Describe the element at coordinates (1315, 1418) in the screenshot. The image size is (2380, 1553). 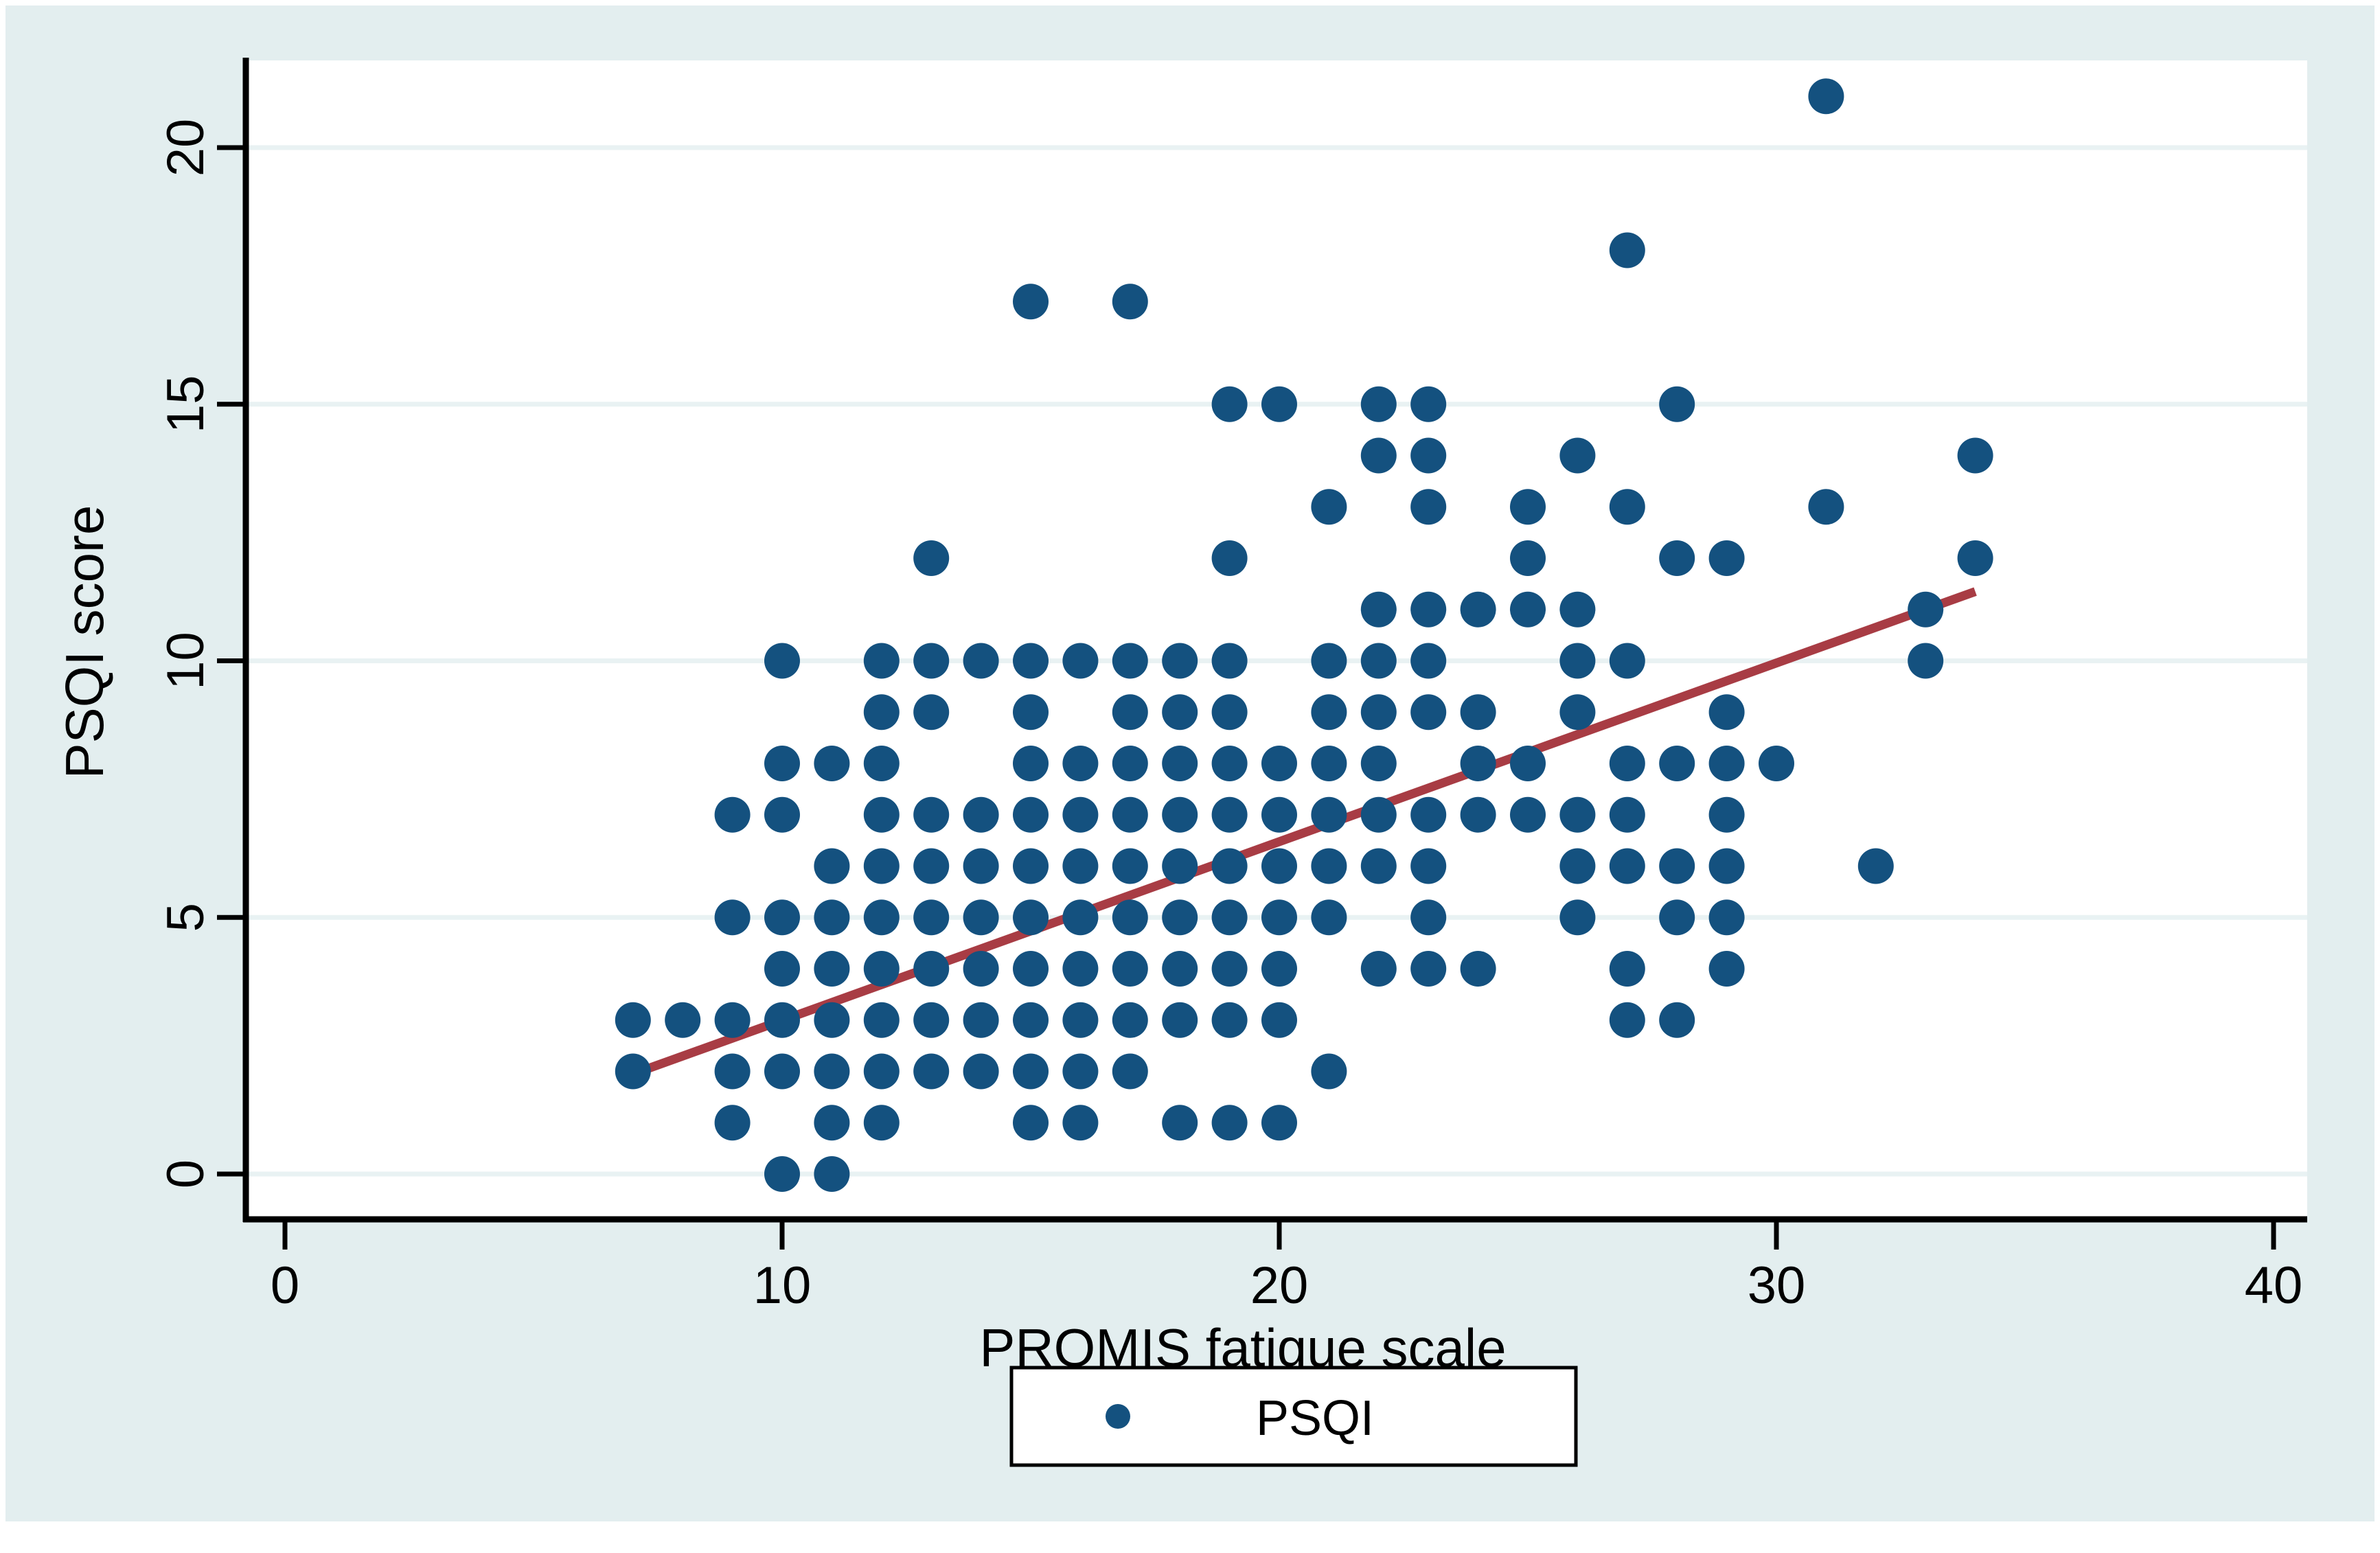
I see `legend-label: PSQI` at that location.